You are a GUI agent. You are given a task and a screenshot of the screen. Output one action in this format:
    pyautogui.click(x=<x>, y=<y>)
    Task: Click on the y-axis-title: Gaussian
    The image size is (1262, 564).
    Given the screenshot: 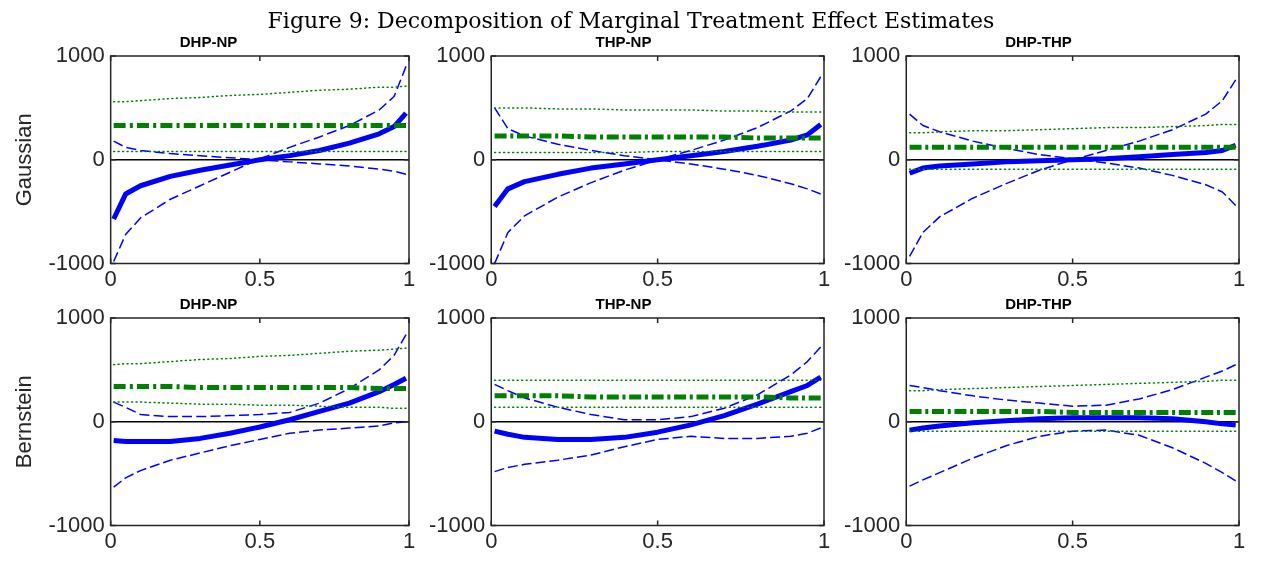 What is the action you would take?
    pyautogui.click(x=24, y=160)
    